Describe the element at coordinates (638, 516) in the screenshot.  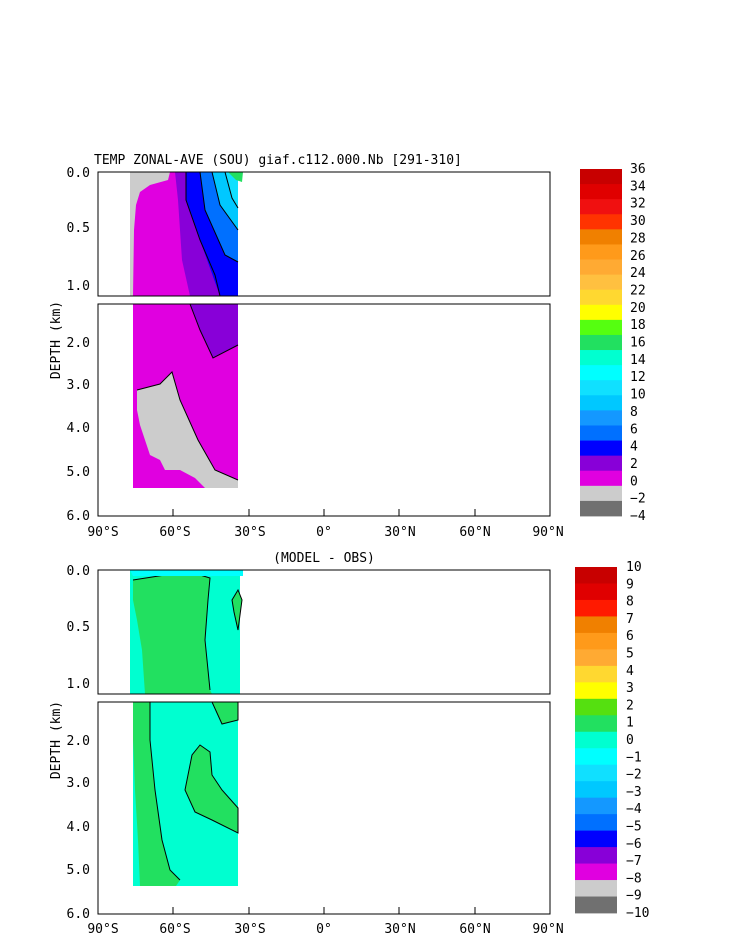
I see `temp-colorbar-label: −4` at that location.